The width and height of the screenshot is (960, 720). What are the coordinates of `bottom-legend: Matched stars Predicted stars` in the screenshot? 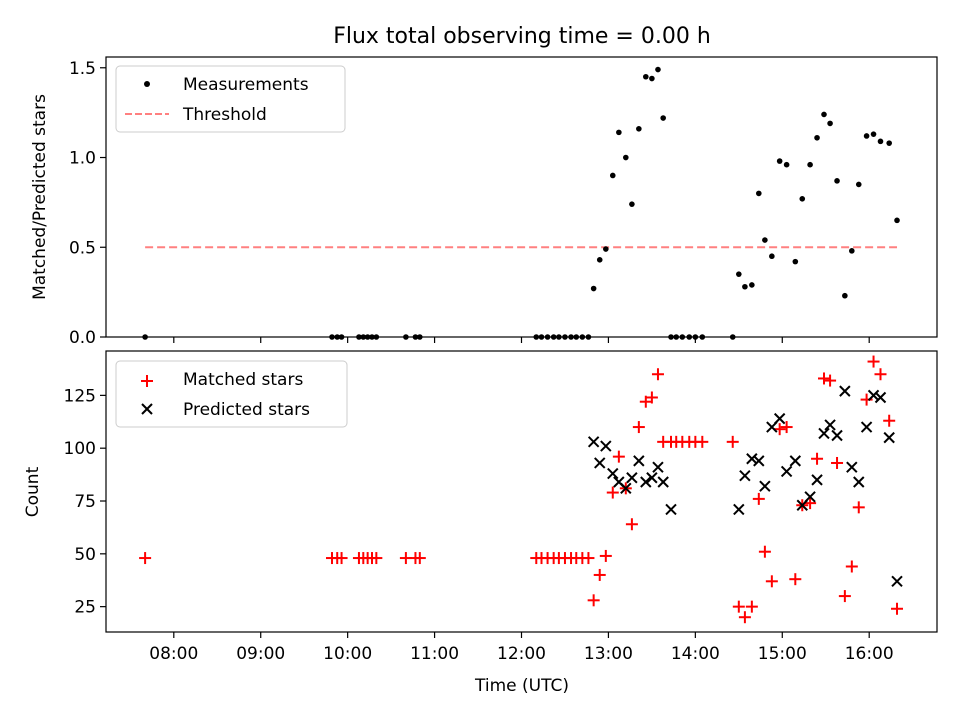 It's located at (231, 394).